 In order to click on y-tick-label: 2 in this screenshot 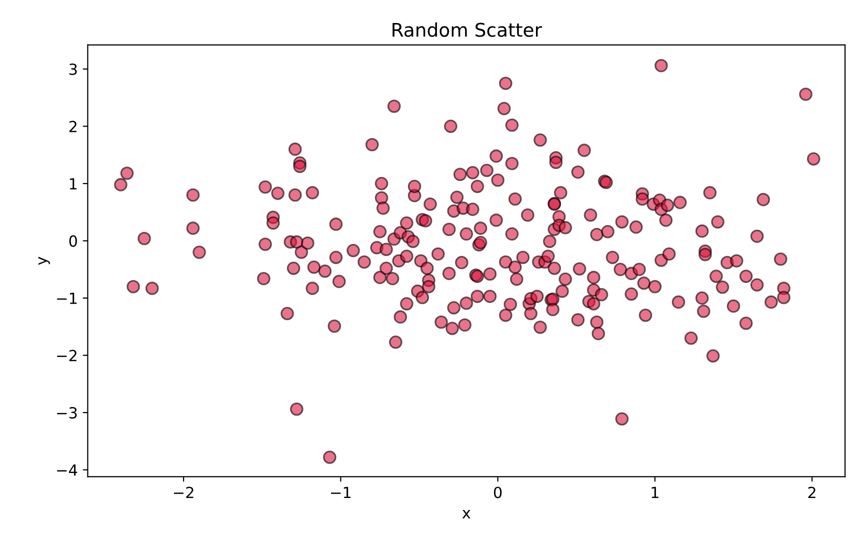, I will do `click(72, 126)`.